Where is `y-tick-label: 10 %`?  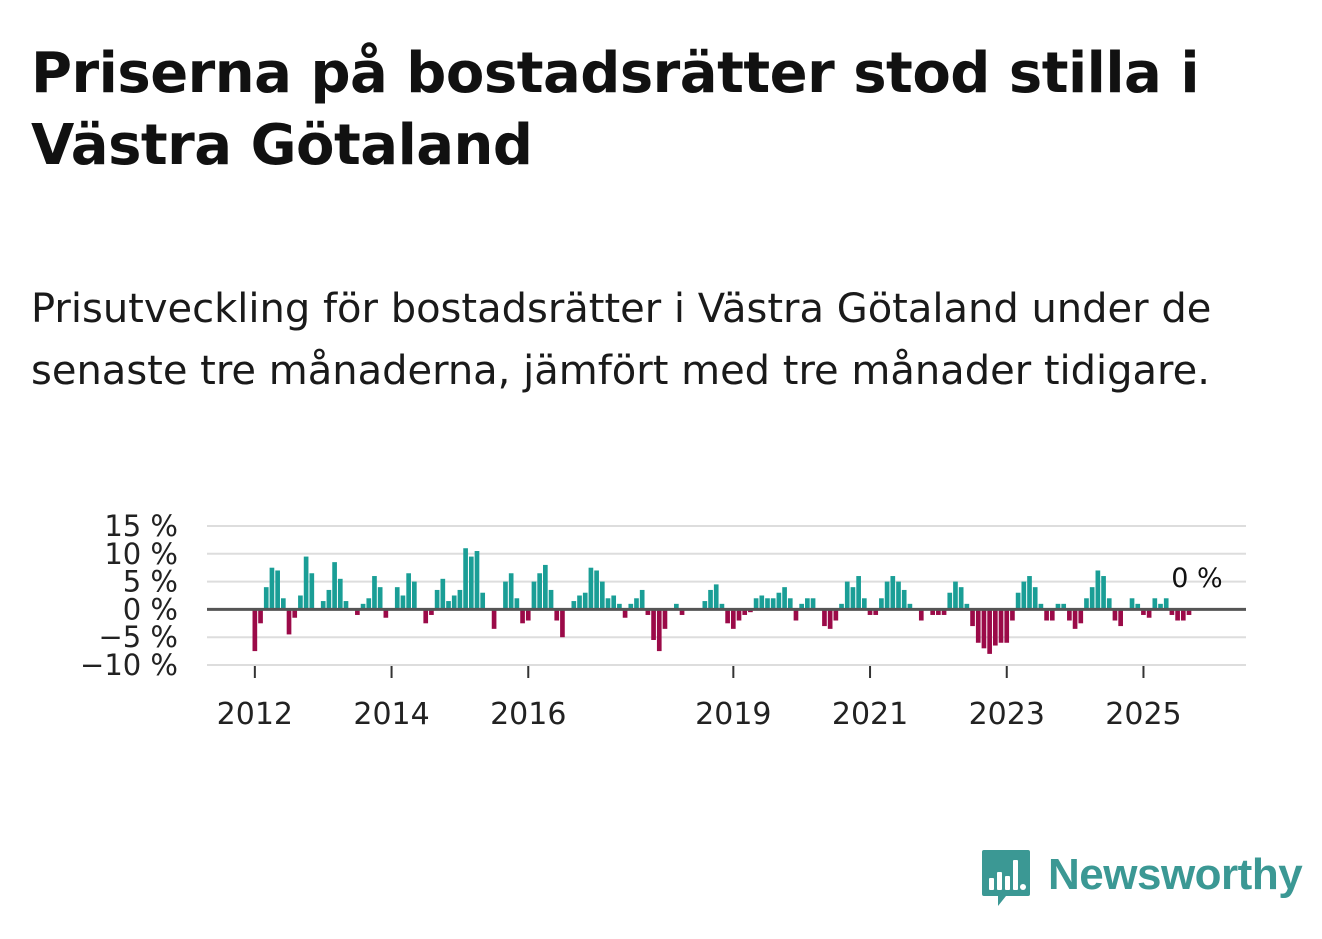 y-tick-label: 10 % is located at coordinates (141, 554).